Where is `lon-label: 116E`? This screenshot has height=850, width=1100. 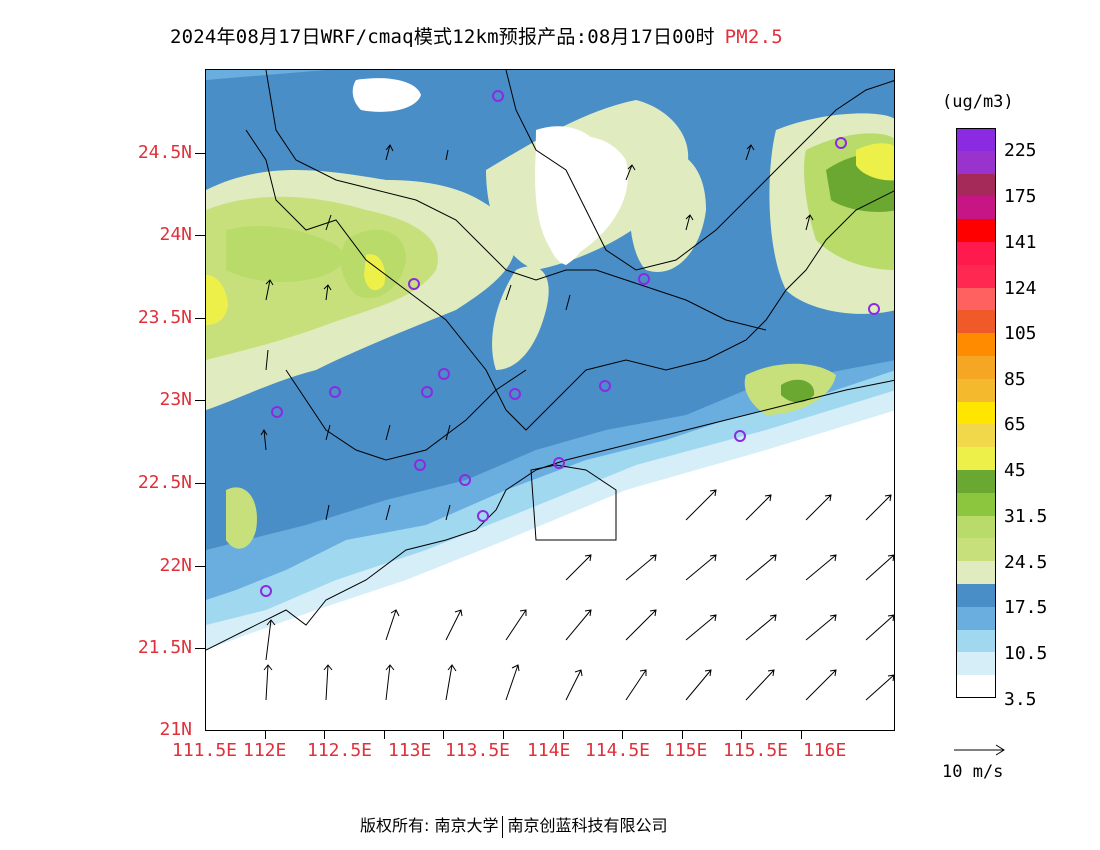
lon-label: 116E is located at coordinates (825, 750).